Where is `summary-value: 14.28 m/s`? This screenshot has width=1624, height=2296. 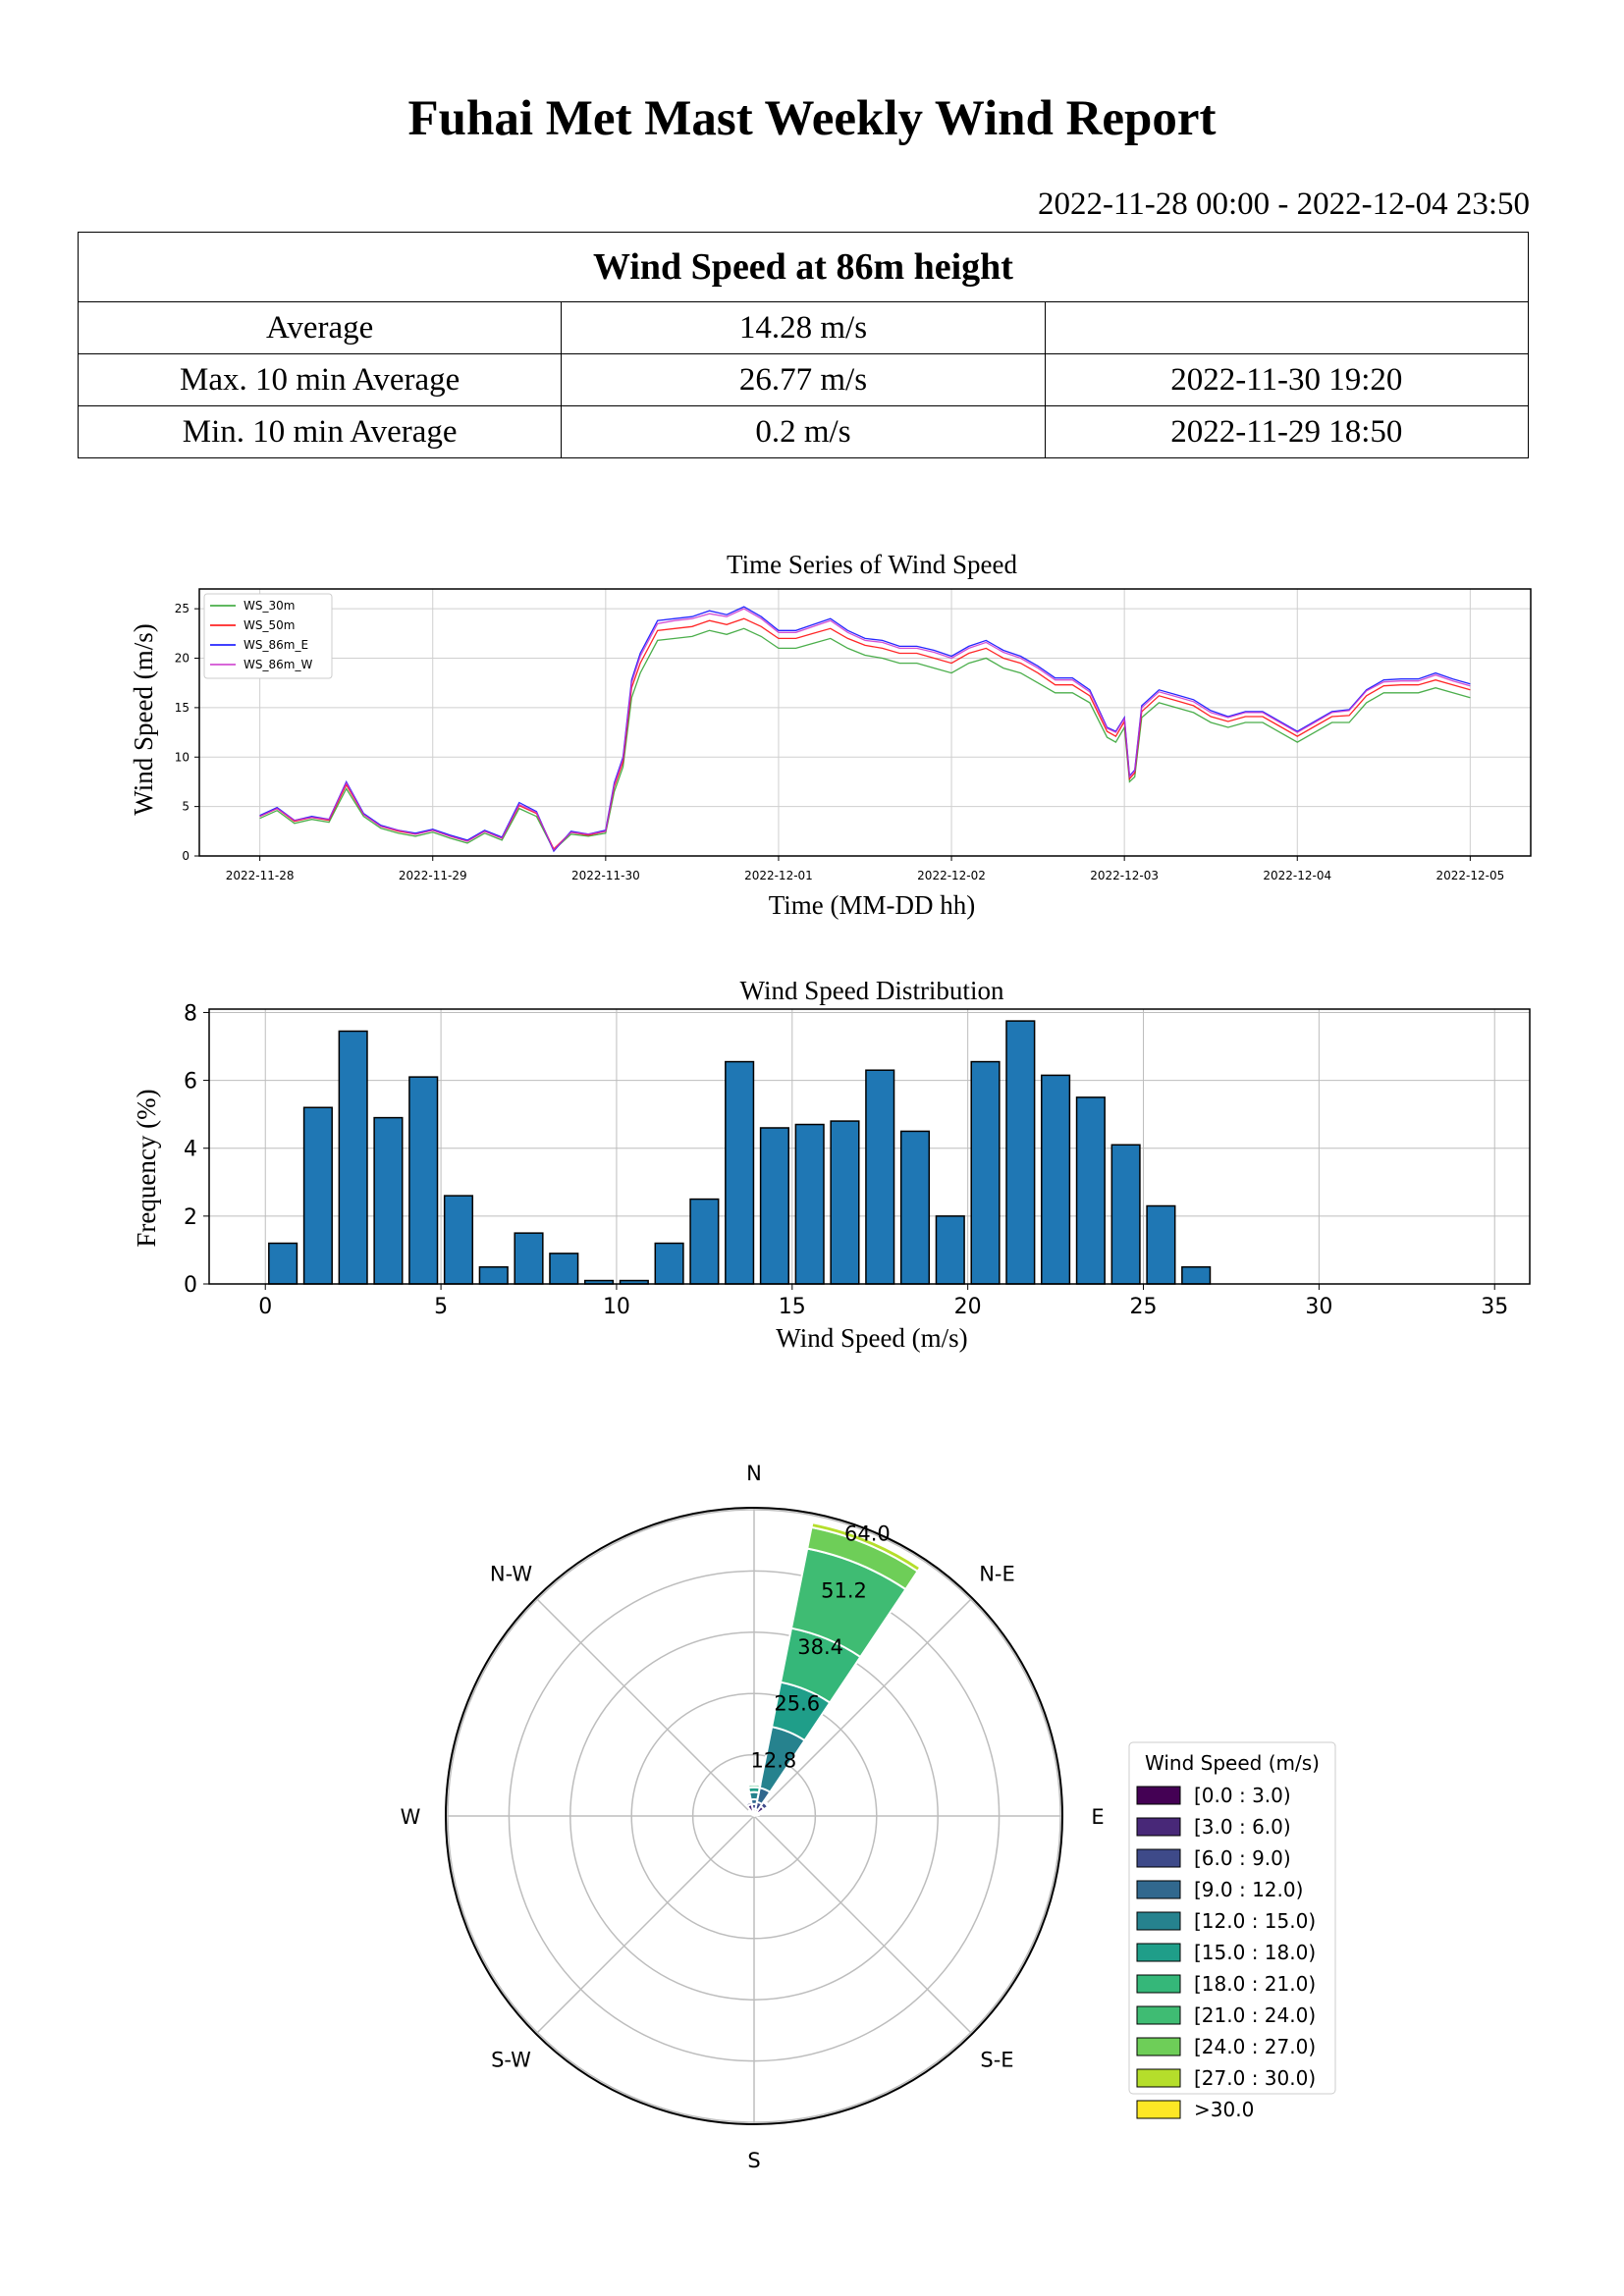 summary-value: 14.28 m/s is located at coordinates (803, 327).